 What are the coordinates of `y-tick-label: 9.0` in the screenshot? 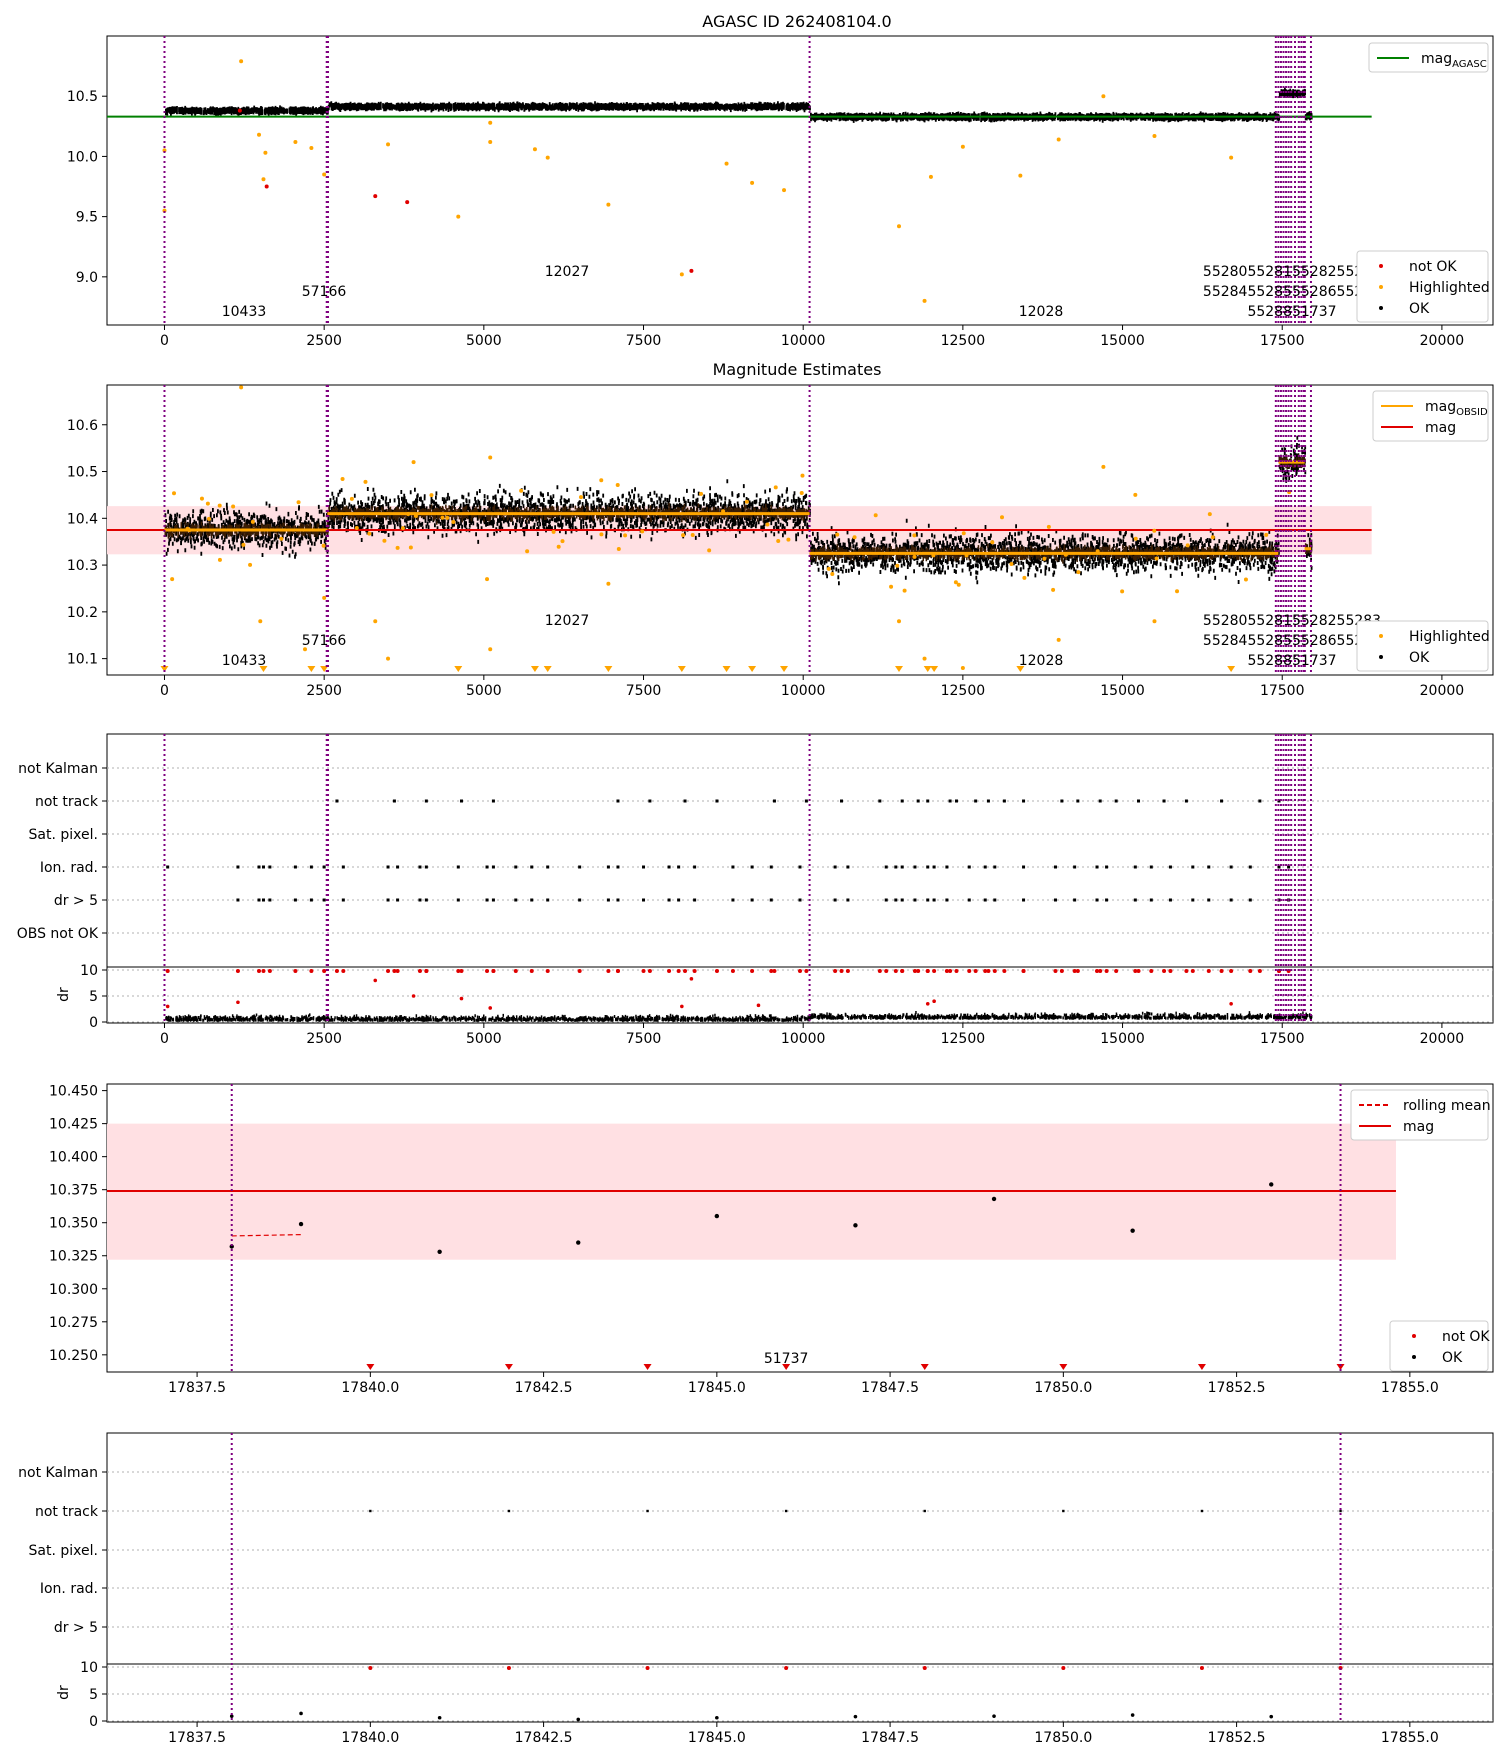 It's located at (87, 278).